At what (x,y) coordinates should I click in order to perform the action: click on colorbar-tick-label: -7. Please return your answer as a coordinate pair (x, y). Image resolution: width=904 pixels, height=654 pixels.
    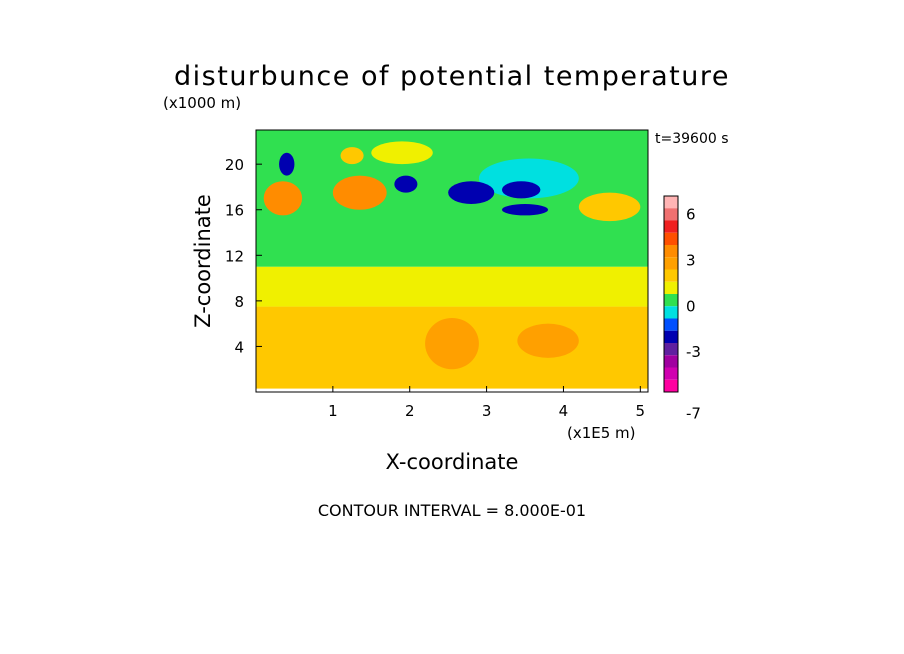
    Looking at the image, I should click on (693, 413).